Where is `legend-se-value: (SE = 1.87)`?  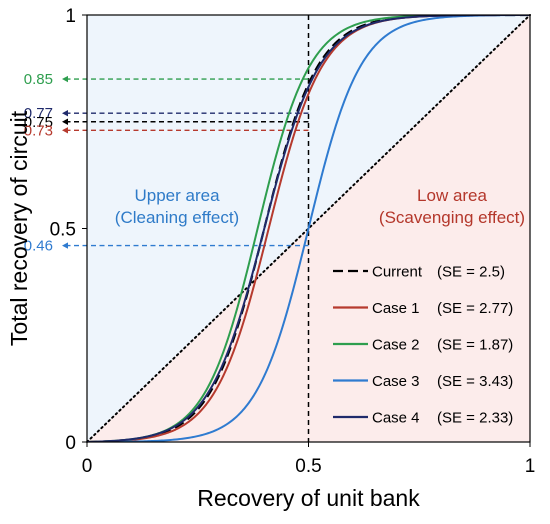 legend-se-value: (SE = 1.87) is located at coordinates (475, 345).